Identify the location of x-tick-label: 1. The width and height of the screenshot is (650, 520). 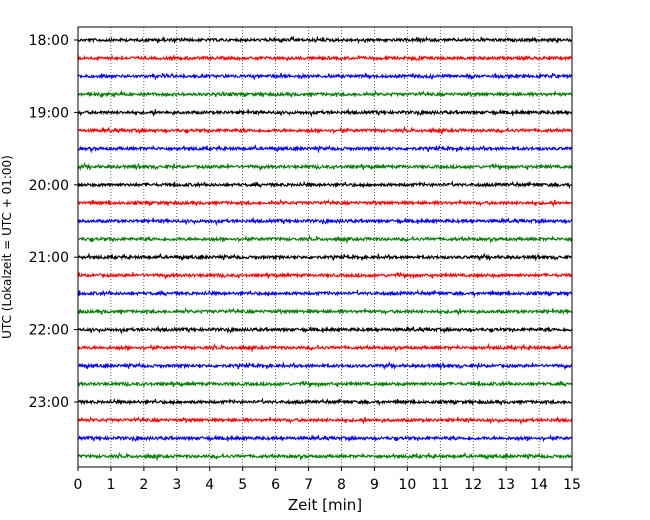
(110, 485).